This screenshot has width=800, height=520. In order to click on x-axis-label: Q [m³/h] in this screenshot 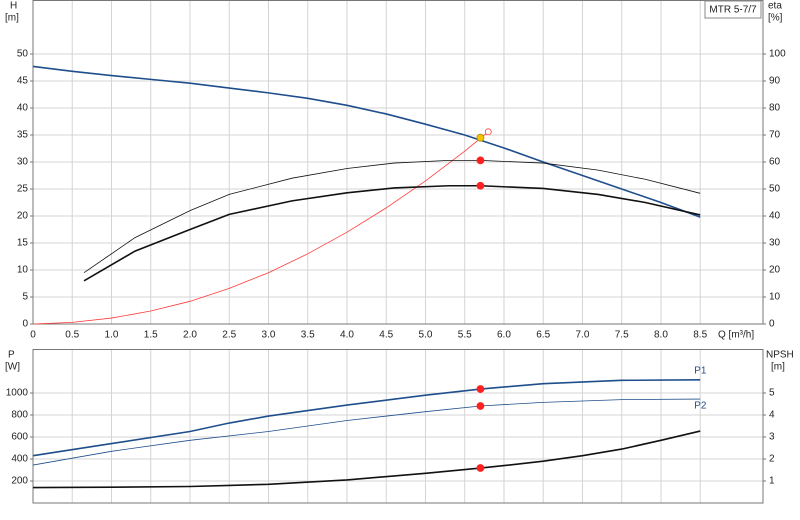, I will do `click(736, 335)`.